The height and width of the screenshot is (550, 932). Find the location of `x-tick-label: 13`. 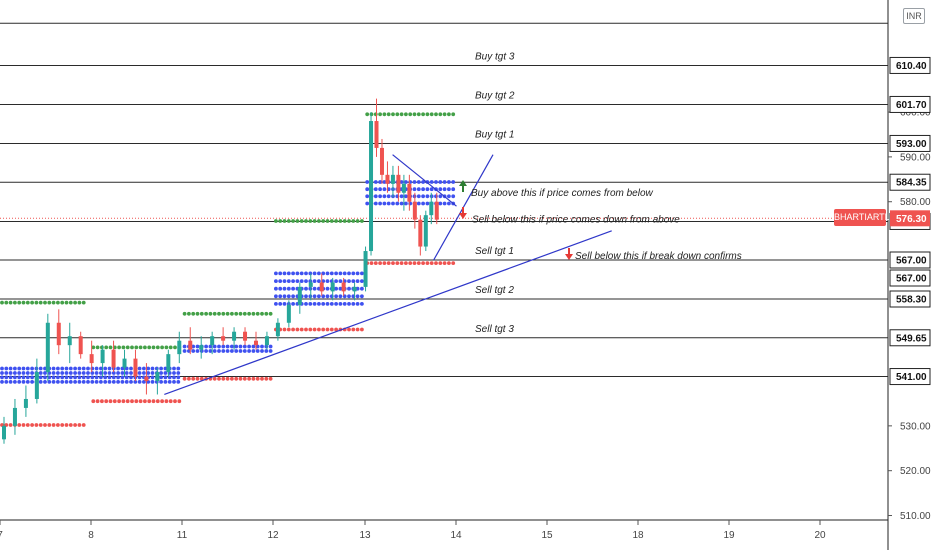

x-tick-label: 13 is located at coordinates (365, 535).